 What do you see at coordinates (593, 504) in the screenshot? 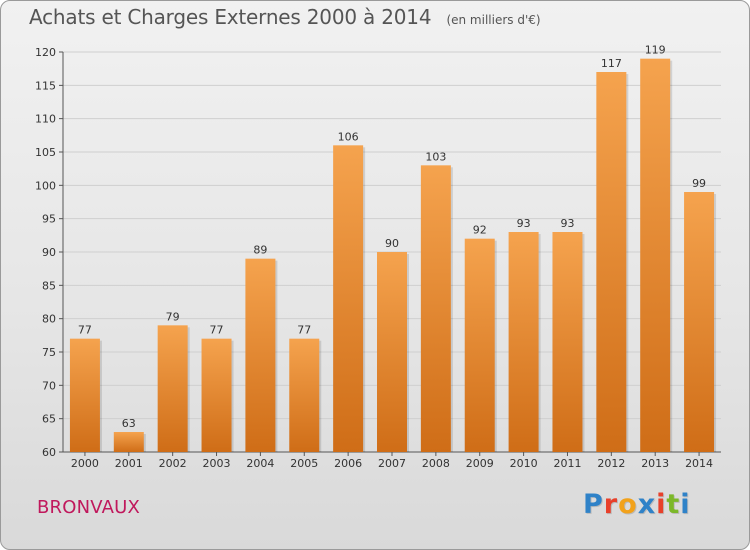
I see `logo-letter: P` at bounding box center [593, 504].